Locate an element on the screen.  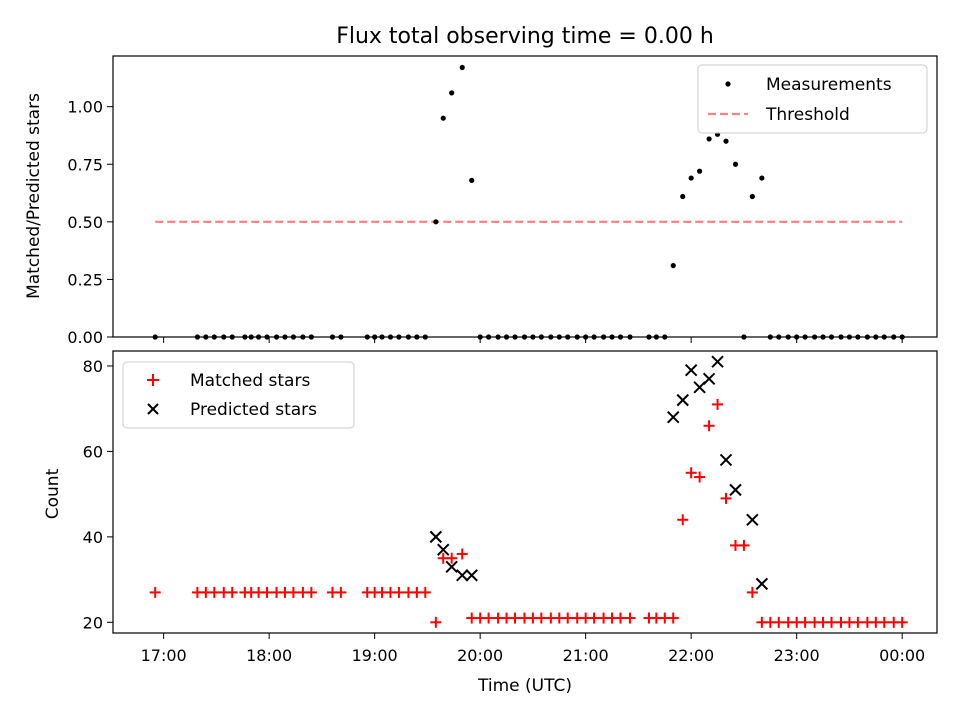
legend-measurements-label: Measurements is located at coordinates (829, 85).